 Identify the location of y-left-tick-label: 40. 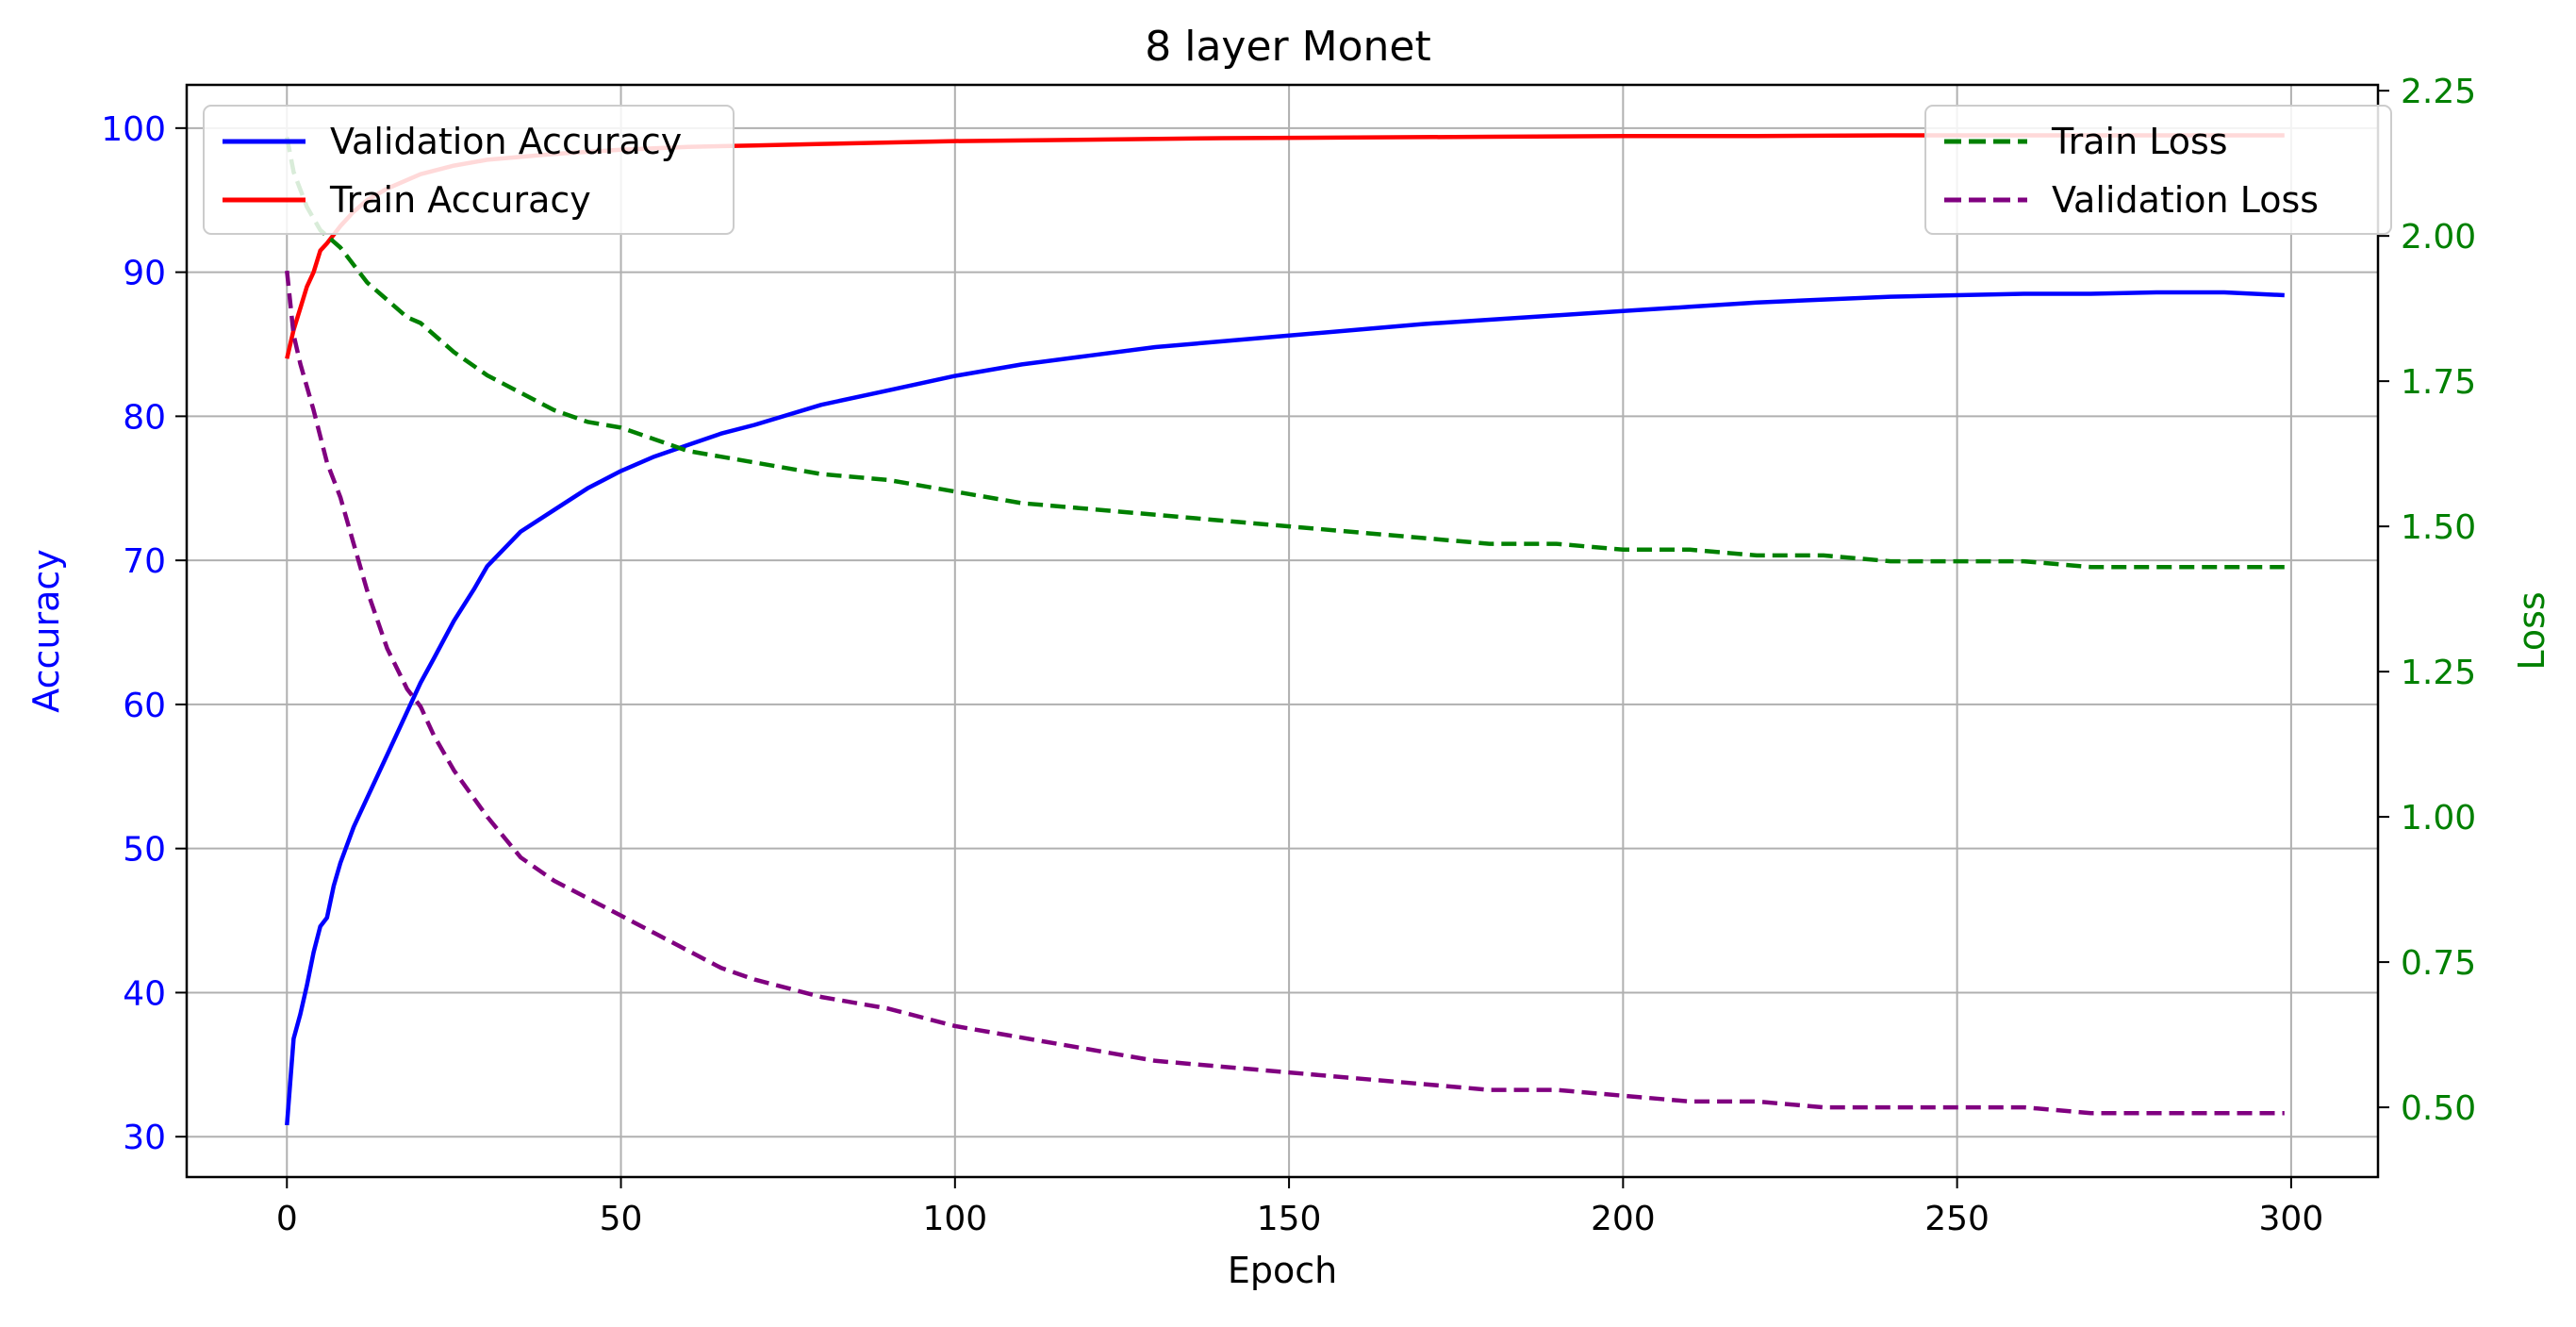
(144, 993).